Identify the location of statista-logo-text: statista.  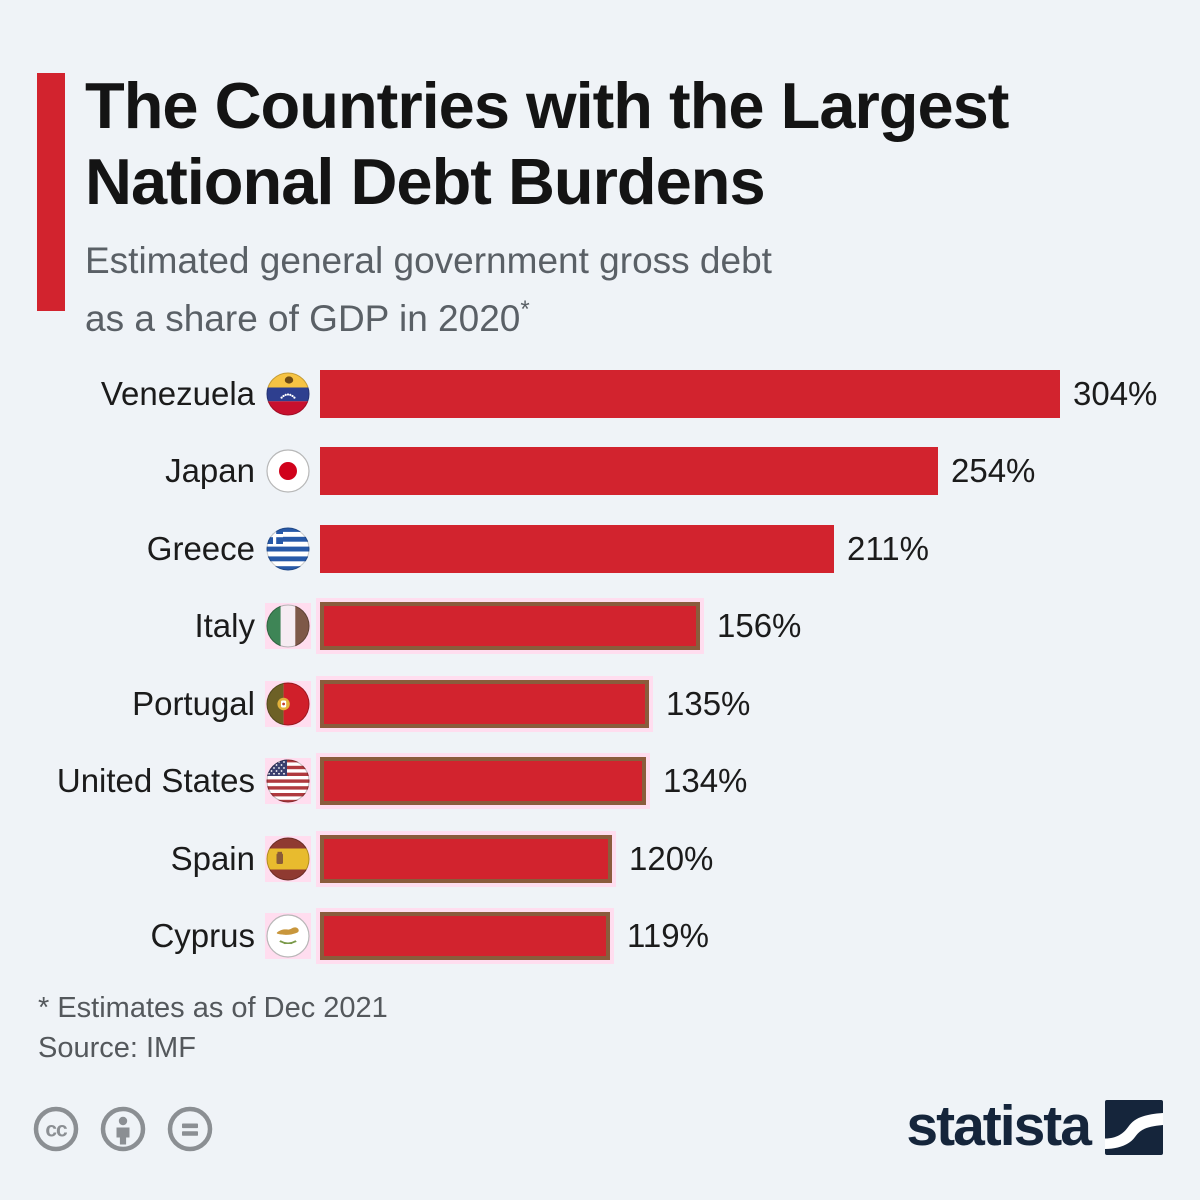
(999, 1126).